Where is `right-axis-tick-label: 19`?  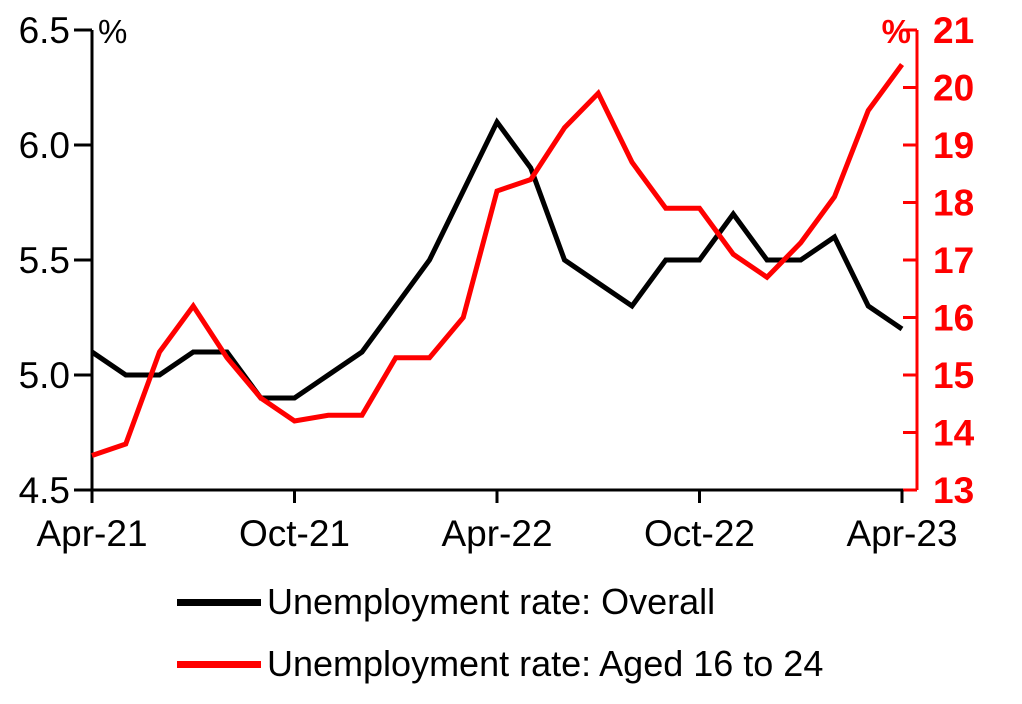 right-axis-tick-label: 19 is located at coordinates (953, 145).